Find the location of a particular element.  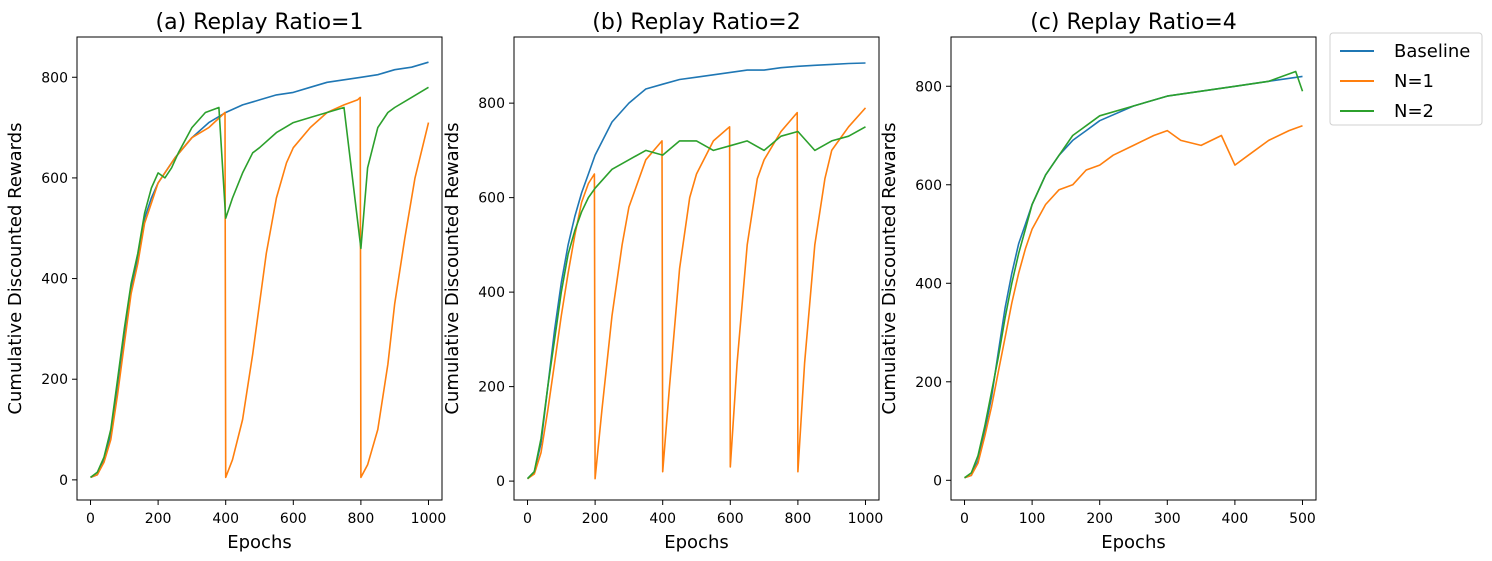

x-tick-label: 100 is located at coordinates (1032, 519).